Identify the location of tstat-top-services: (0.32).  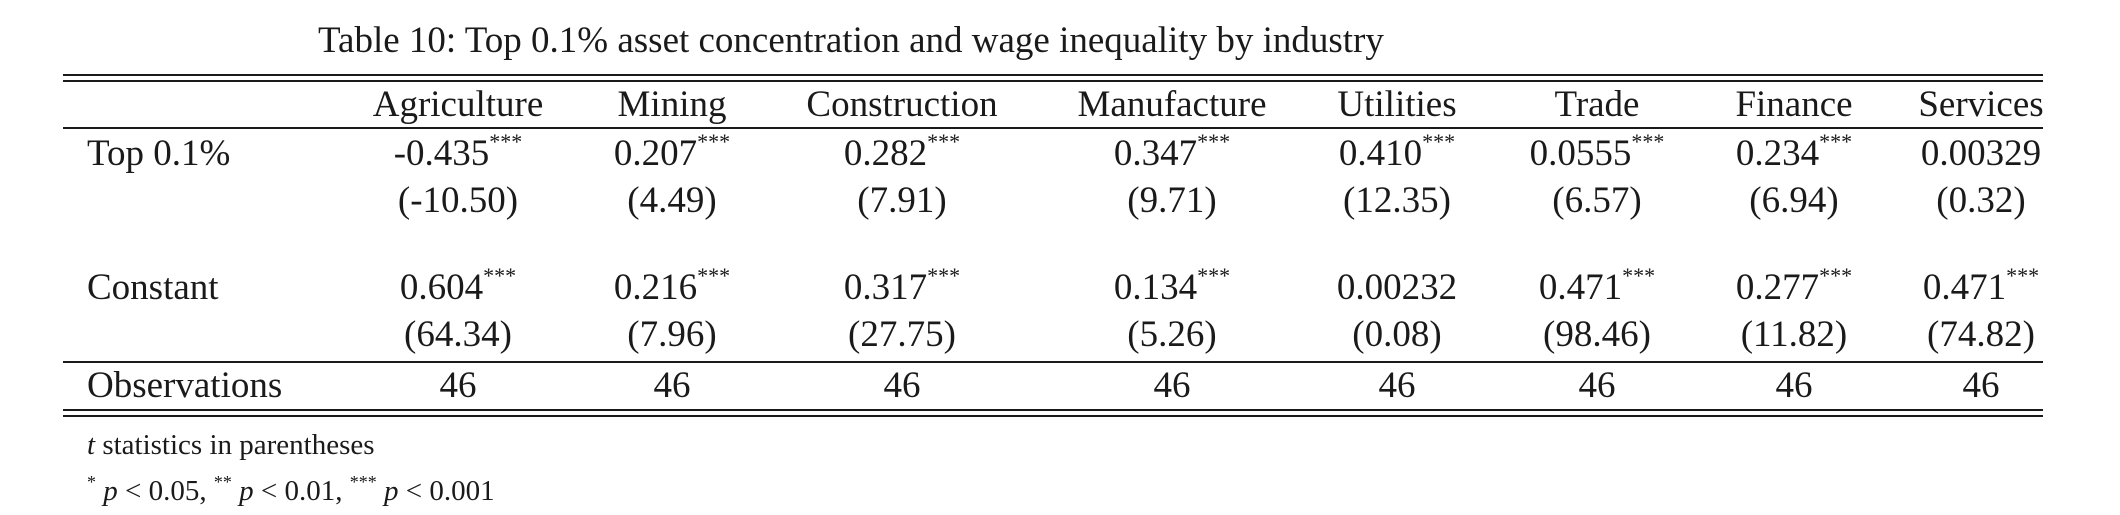
(1981, 200).